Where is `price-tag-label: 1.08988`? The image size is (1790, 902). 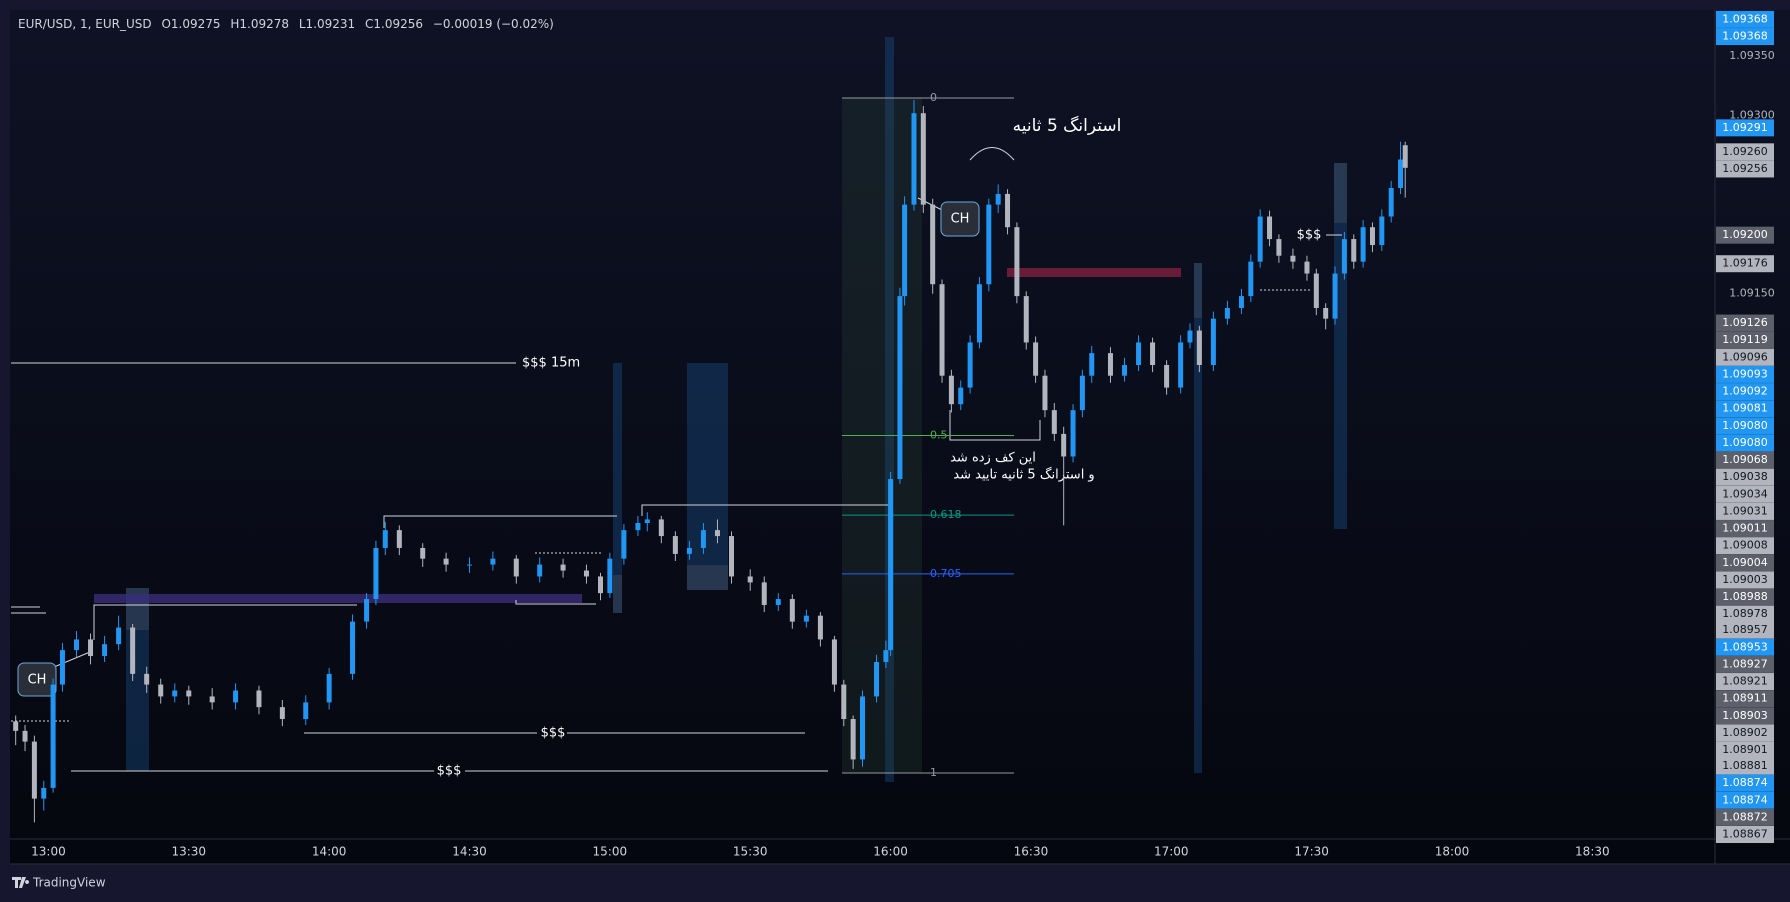
price-tag-label: 1.08988 is located at coordinates (1745, 596).